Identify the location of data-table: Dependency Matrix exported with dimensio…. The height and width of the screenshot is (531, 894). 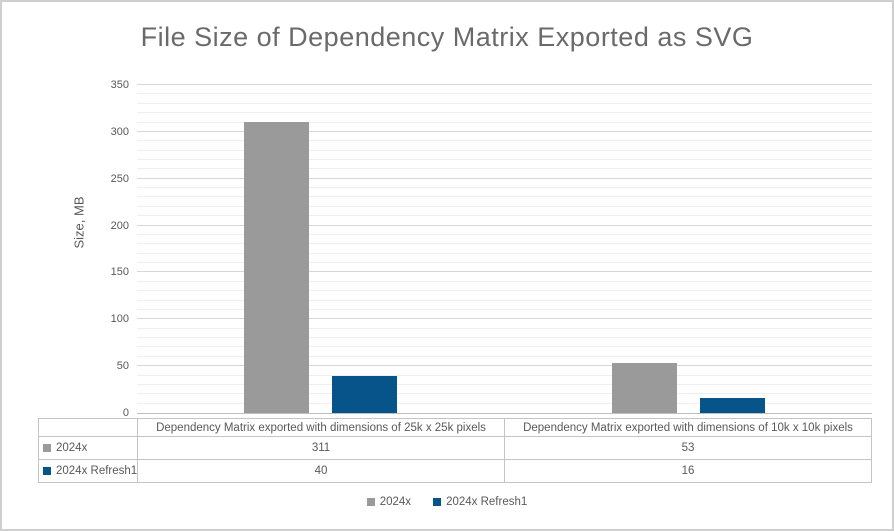
(455, 450).